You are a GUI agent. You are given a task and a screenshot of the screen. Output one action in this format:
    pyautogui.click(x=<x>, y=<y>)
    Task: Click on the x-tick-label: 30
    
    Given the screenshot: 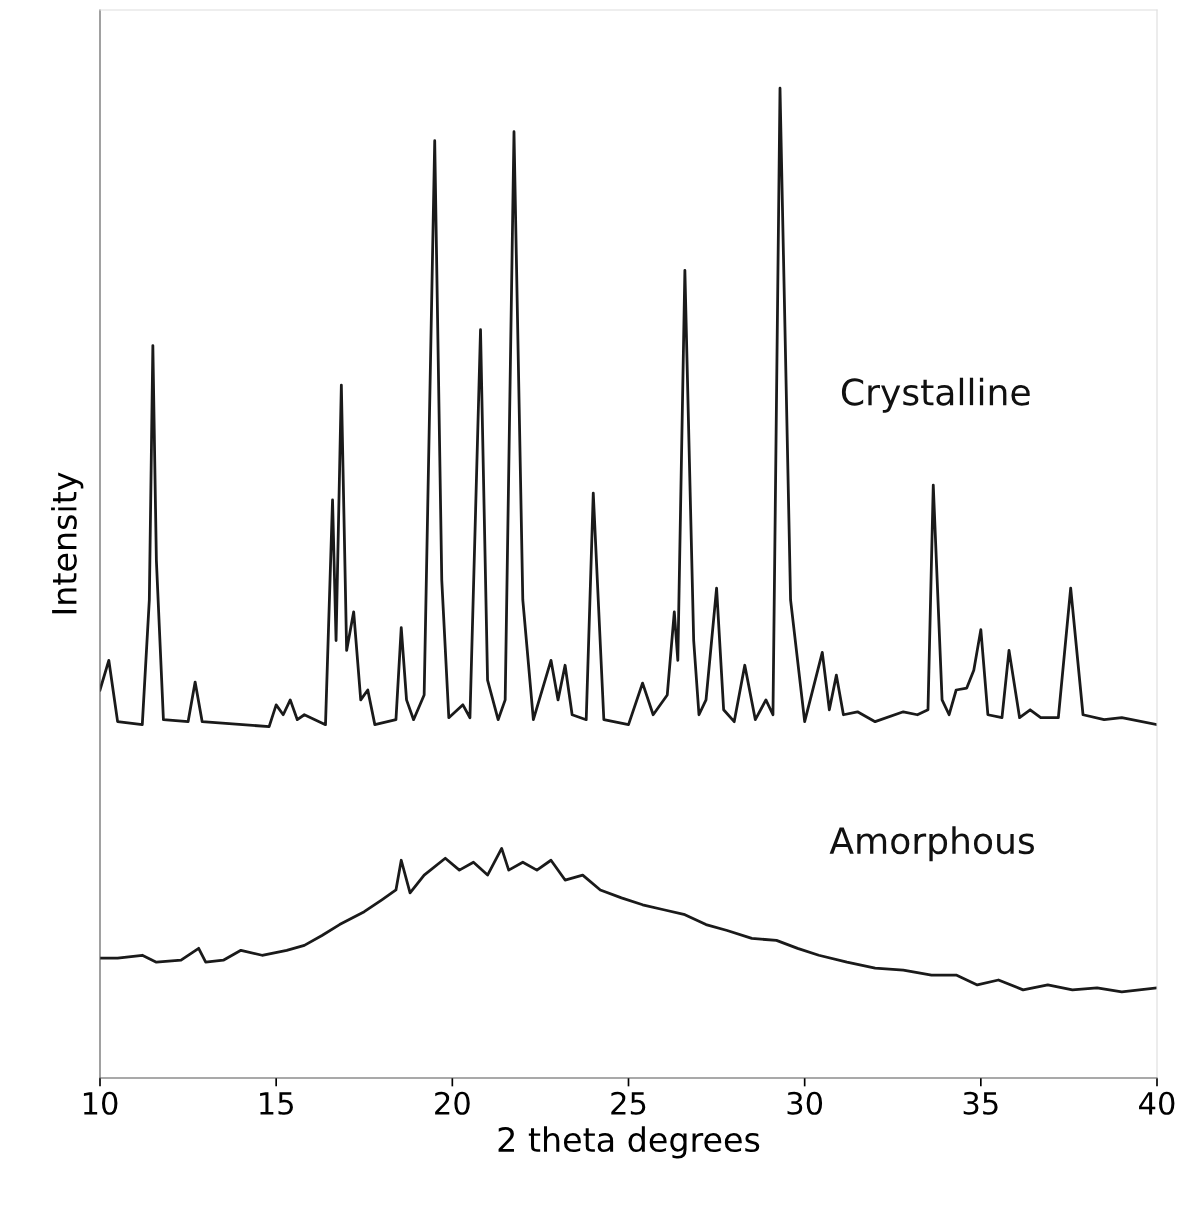 What is the action you would take?
    pyautogui.click(x=805, y=1103)
    